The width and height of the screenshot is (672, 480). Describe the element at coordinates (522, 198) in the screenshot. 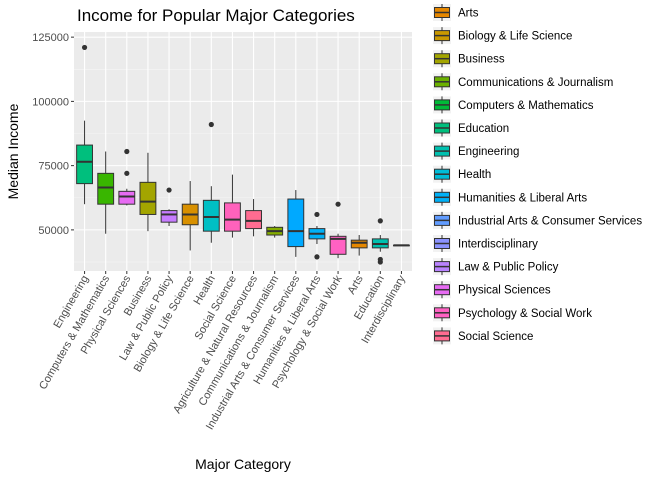

I see `legend-label: Humanities & Liberal Arts` at that location.